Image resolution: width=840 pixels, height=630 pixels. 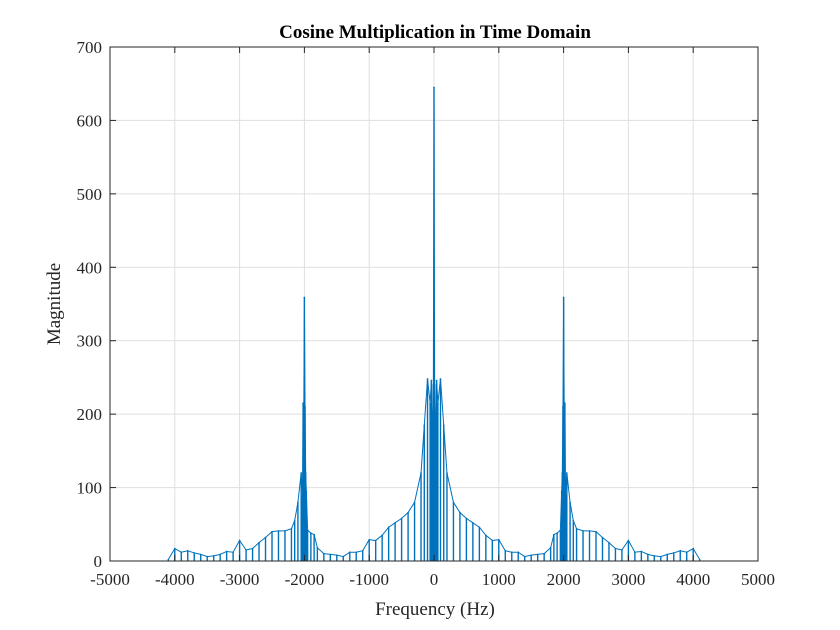 I want to click on y-tick-label: 100, so click(x=90, y=488).